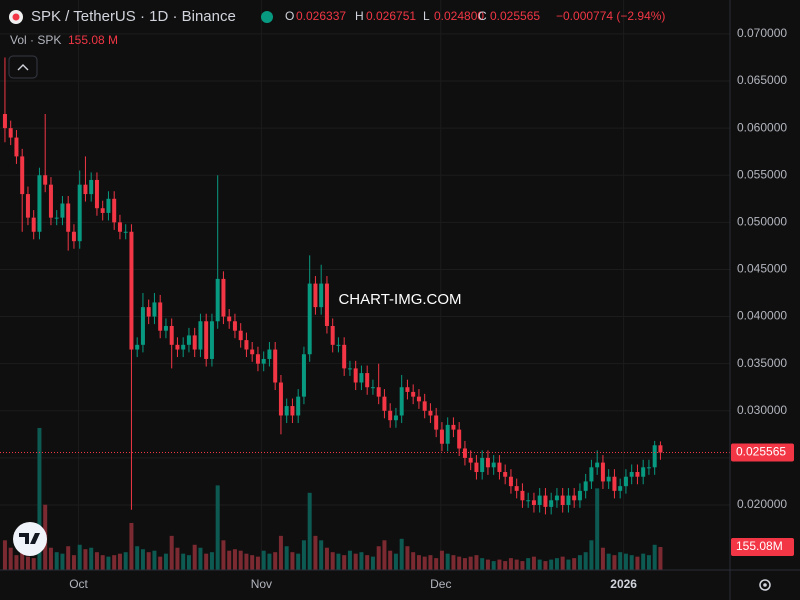  Describe the element at coordinates (35, 40) in the screenshot. I see `volume-label: Vol · SPK` at that location.